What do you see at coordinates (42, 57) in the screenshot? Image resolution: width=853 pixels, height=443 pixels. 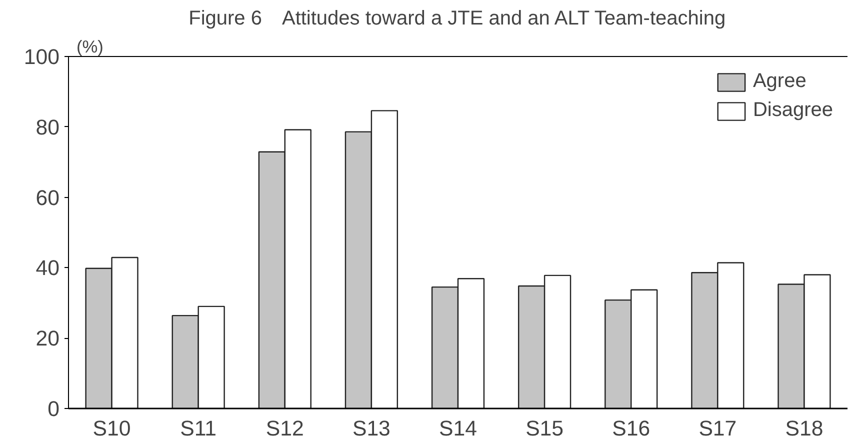 I see `y-tick-label: 100` at bounding box center [42, 57].